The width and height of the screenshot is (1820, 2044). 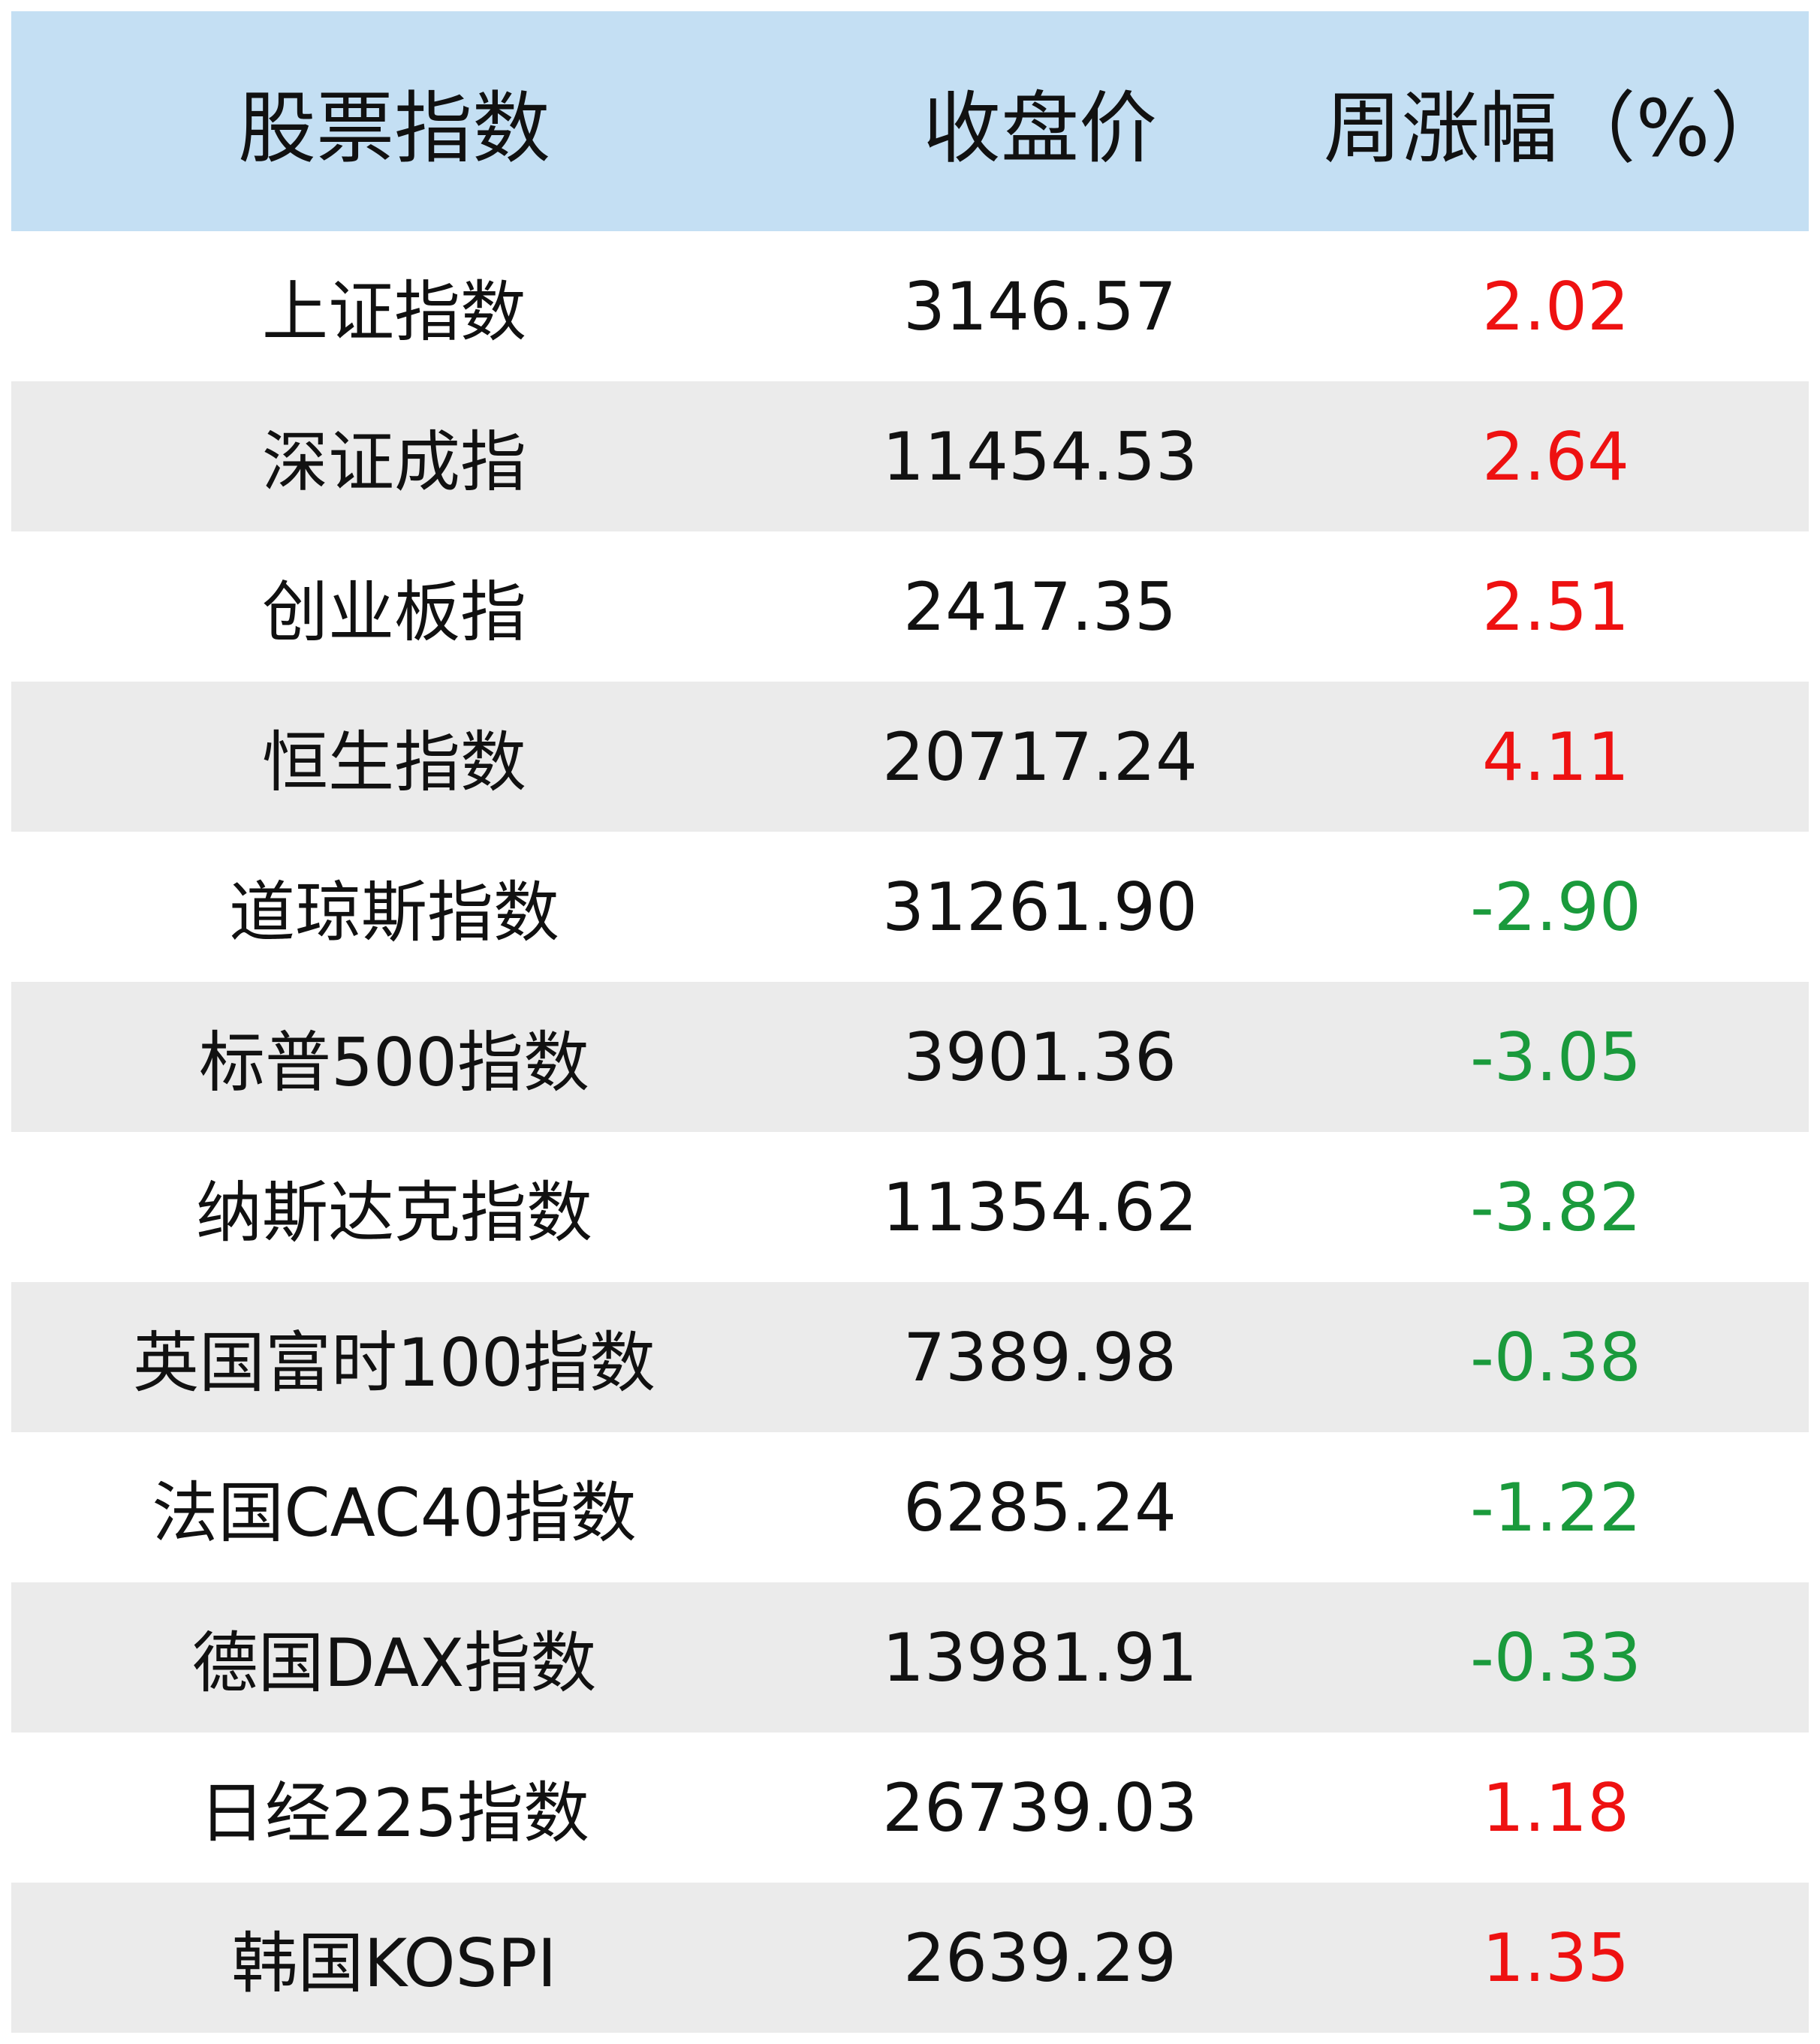 I want to click on weekly-change-cell: -3.82, so click(x=1555, y=1207).